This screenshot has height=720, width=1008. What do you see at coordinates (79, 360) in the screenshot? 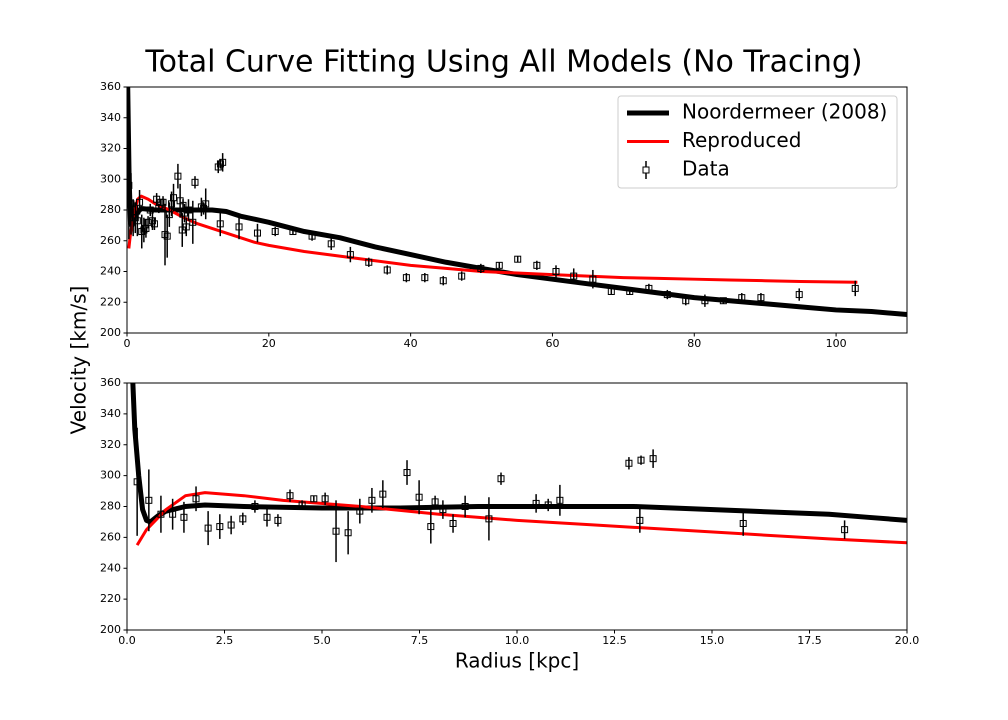
I see `y-axis-label: Velocity [km/s]` at bounding box center [79, 360].